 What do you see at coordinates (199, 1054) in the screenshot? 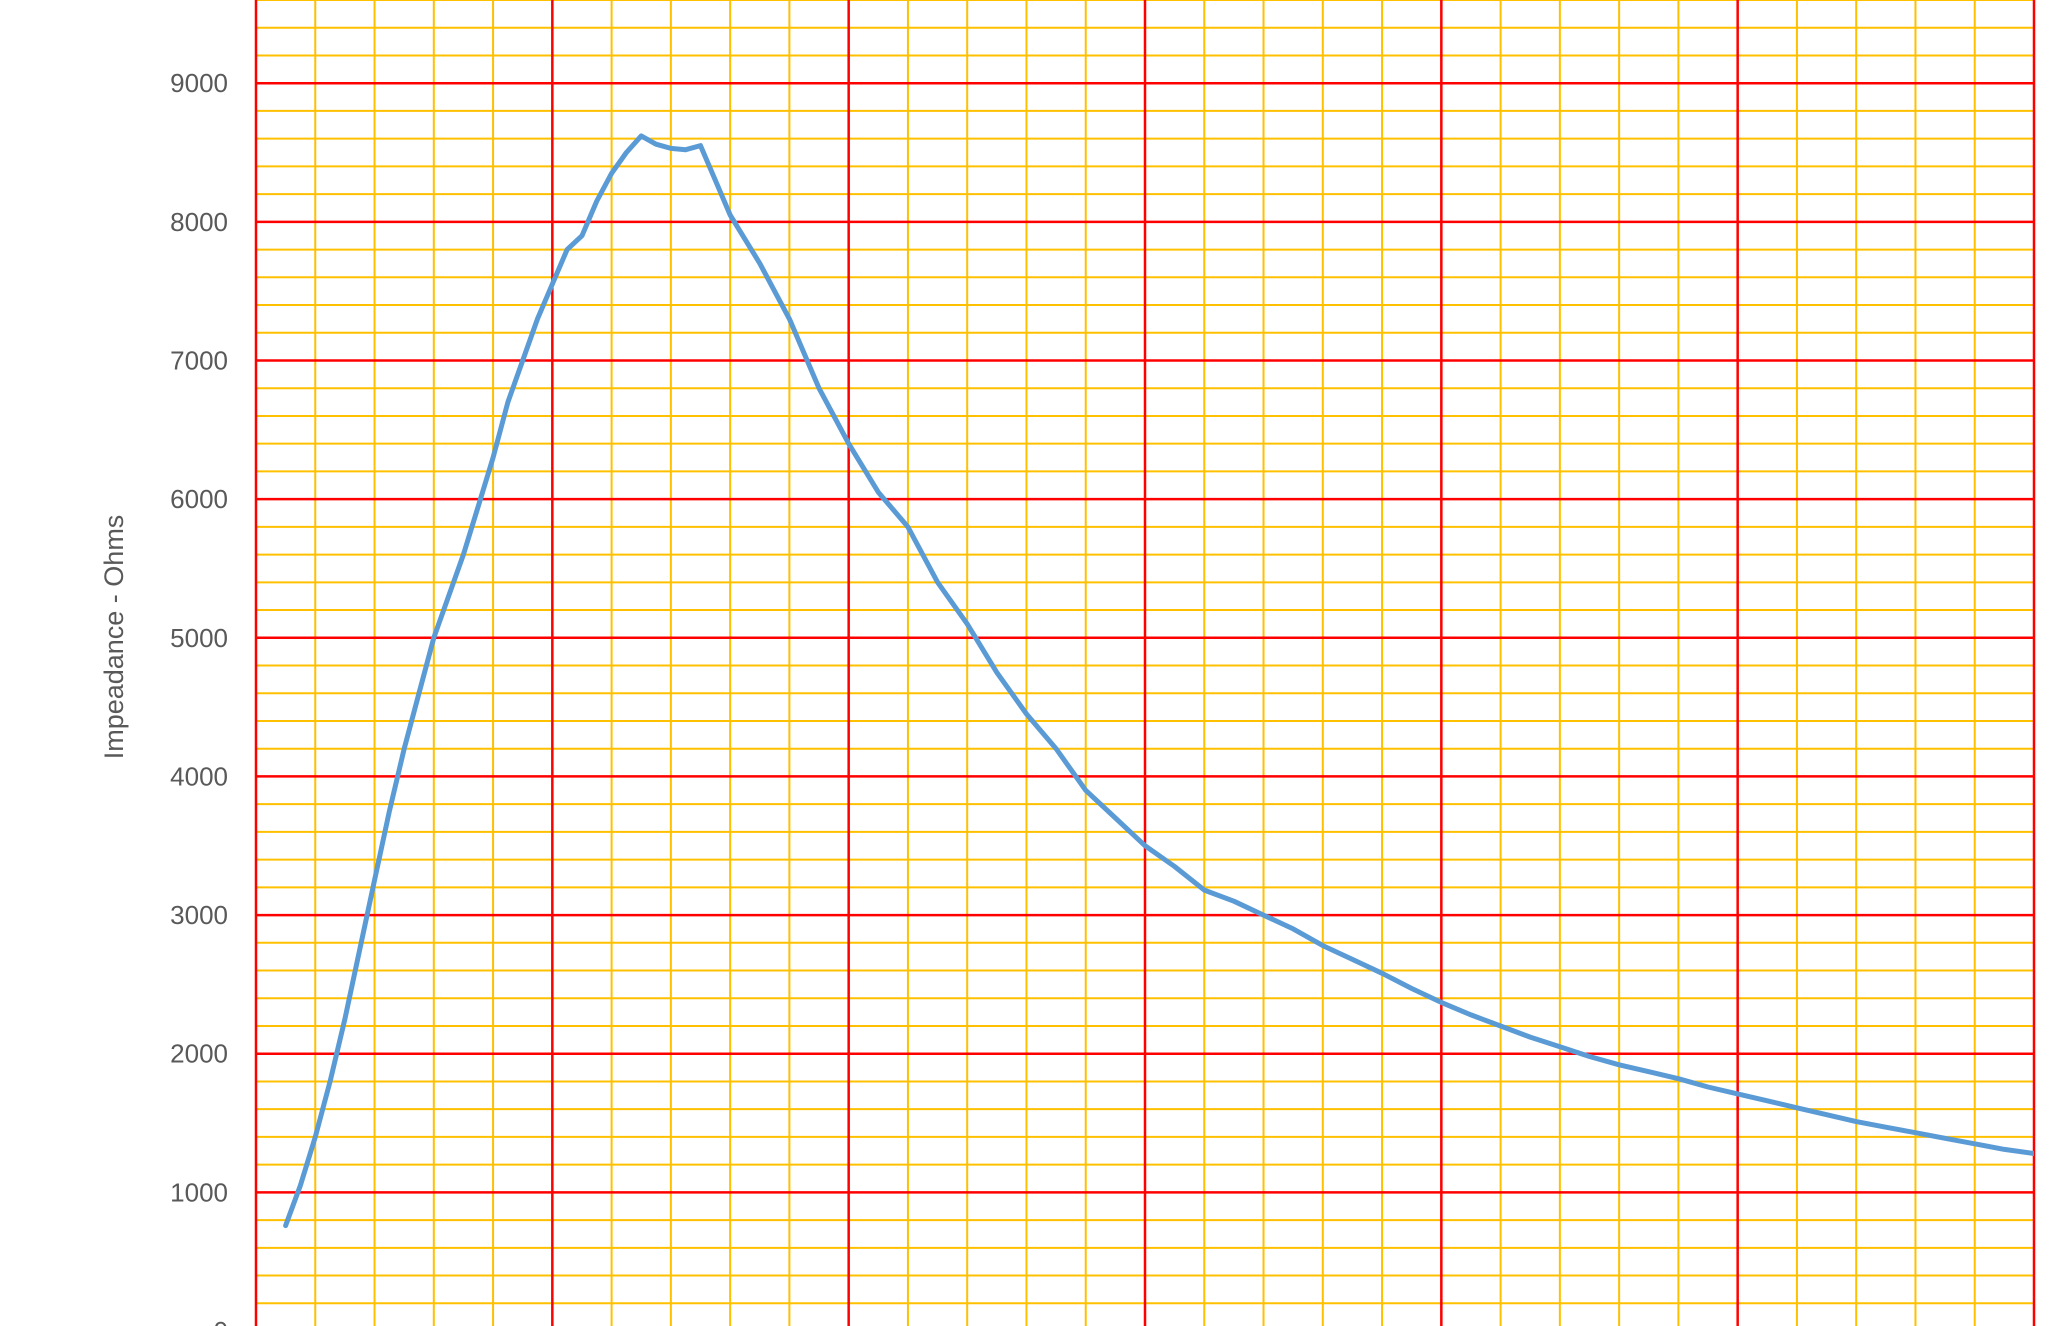
I see `y-tick-label: 2000` at bounding box center [199, 1054].